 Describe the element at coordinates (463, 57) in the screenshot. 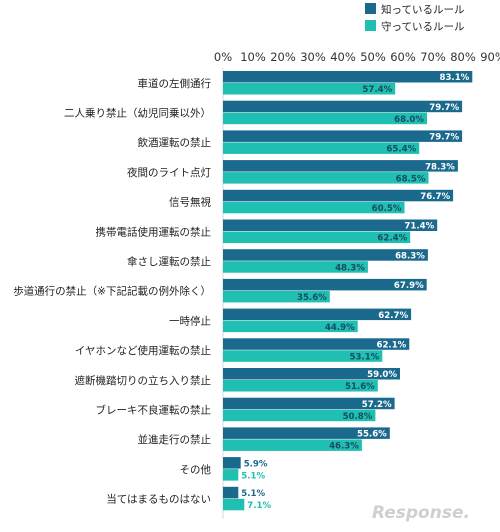

I see `x-tick-label: 80%` at that location.